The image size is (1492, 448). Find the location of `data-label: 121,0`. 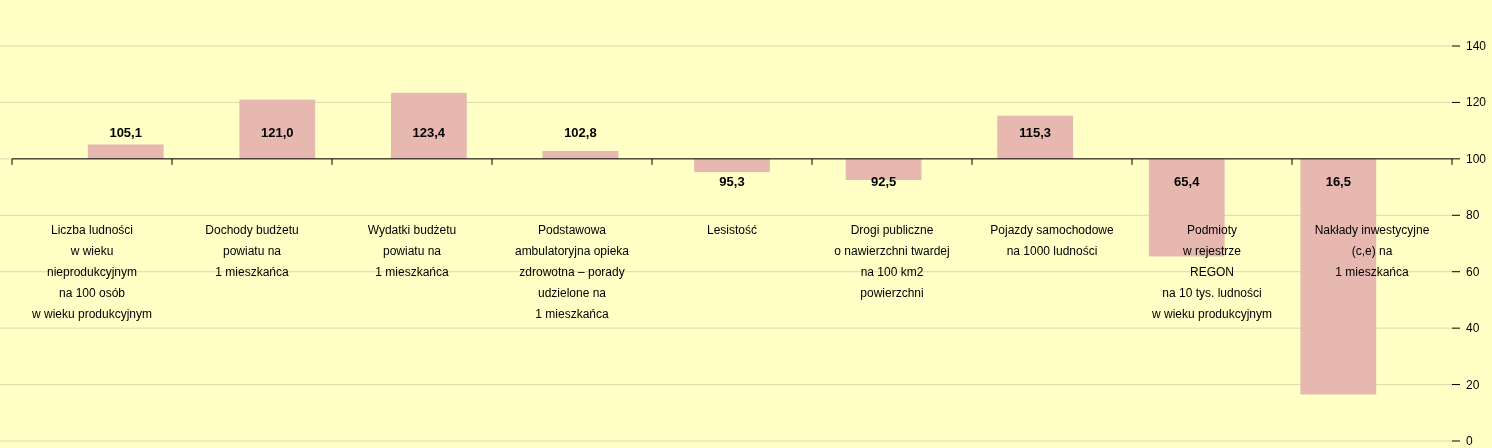

data-label: 121,0 is located at coordinates (277, 132).